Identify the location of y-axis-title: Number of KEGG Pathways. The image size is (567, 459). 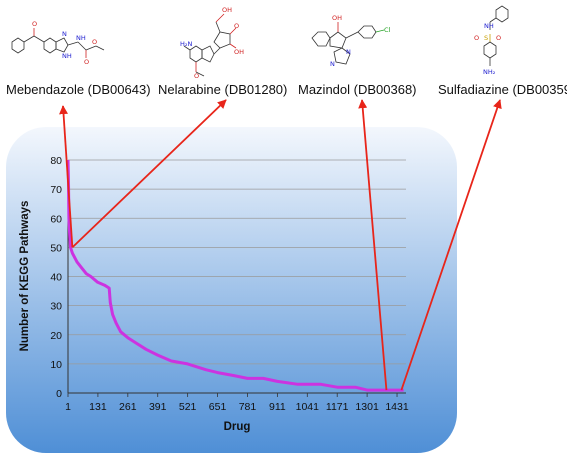
(25, 276).